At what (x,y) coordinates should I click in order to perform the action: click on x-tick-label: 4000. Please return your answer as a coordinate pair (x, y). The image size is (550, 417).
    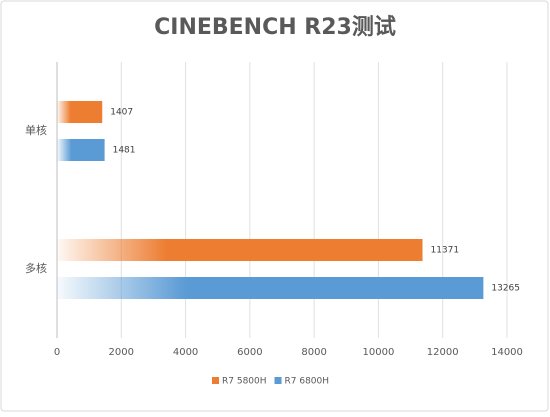
    Looking at the image, I should click on (185, 352).